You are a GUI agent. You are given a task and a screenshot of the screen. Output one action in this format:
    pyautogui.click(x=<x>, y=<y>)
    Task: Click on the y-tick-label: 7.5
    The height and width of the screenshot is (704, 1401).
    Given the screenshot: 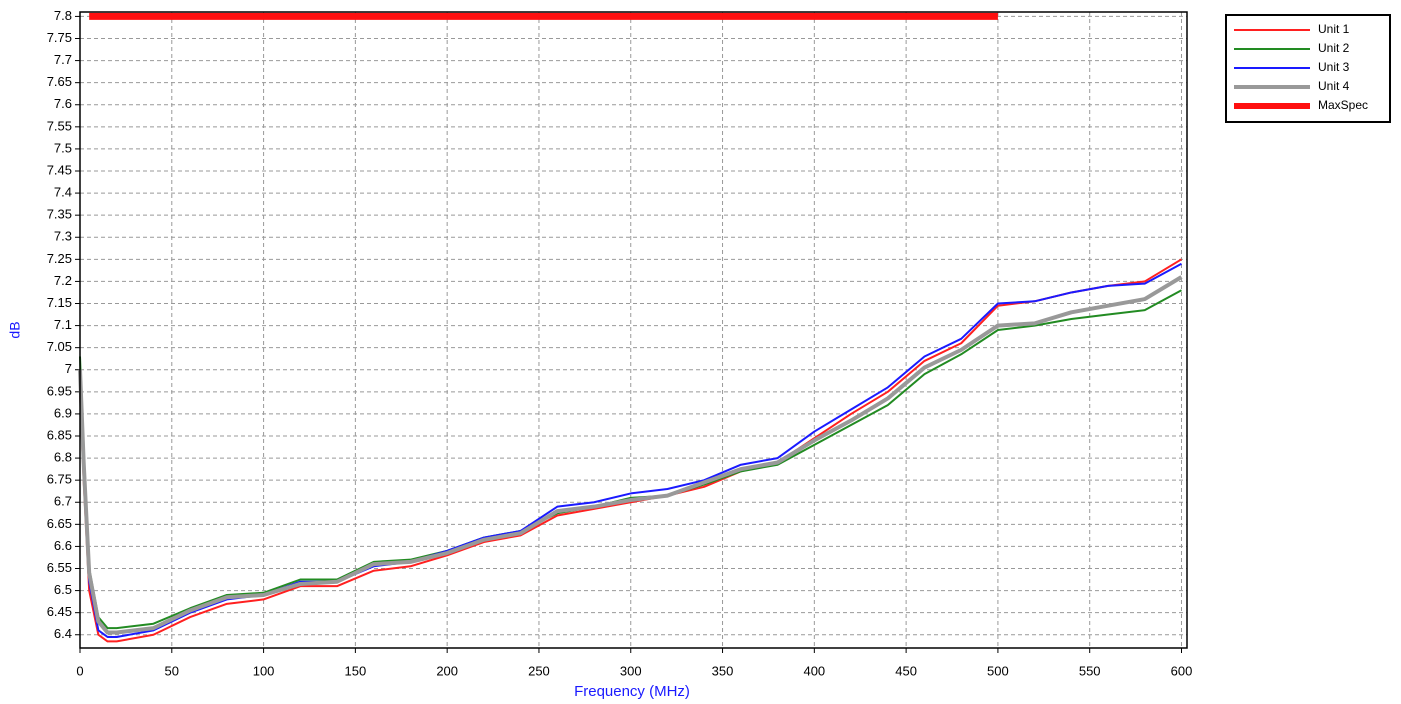 What is the action you would take?
    pyautogui.click(x=63, y=147)
    